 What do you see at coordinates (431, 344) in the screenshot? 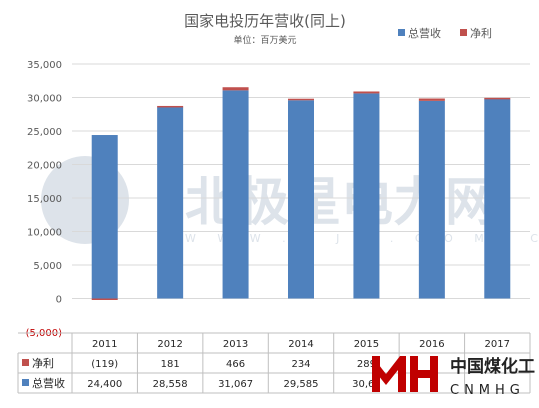
I see `x-tick-label: 2016` at bounding box center [431, 344].